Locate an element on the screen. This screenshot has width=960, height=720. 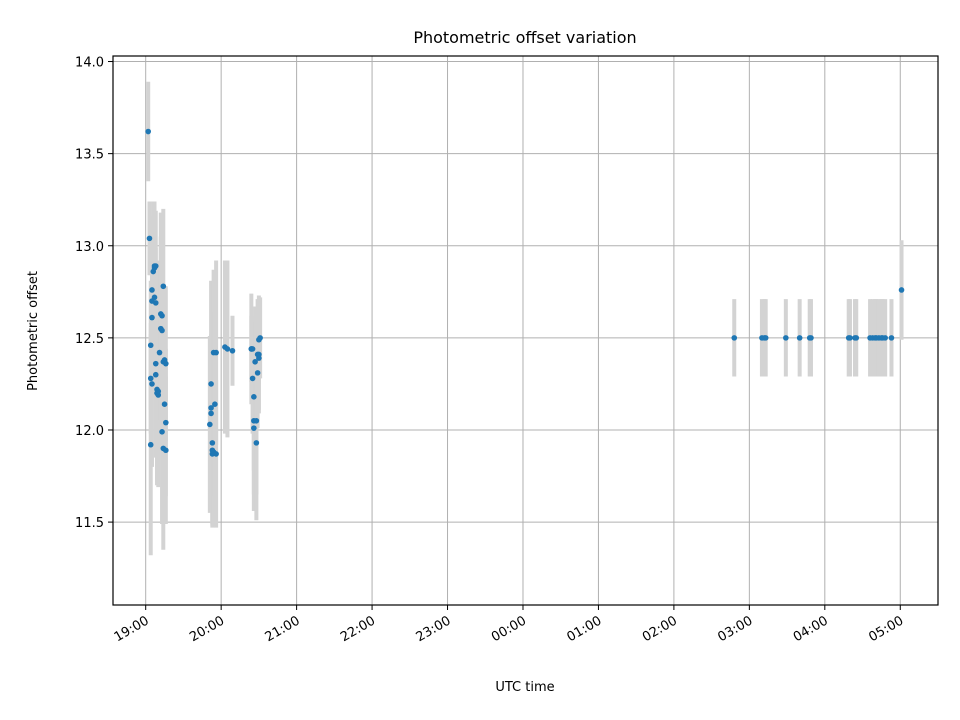
chart-title: Photometric offset variation is located at coordinates (524, 37).